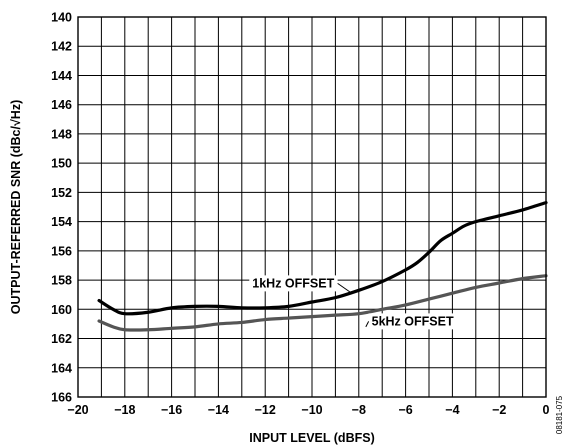  Describe the element at coordinates (61, 310) in the screenshot. I see `y-tick-label: 160` at that location.